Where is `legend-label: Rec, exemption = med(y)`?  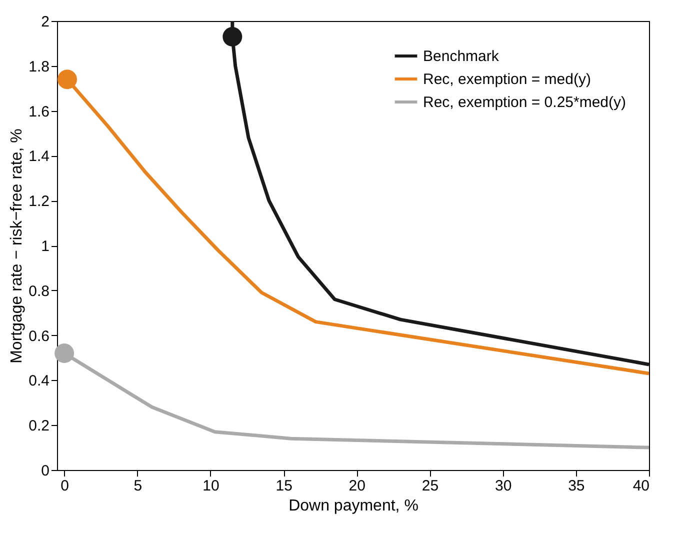 legend-label: Rec, exemption = med(y) is located at coordinates (507, 79).